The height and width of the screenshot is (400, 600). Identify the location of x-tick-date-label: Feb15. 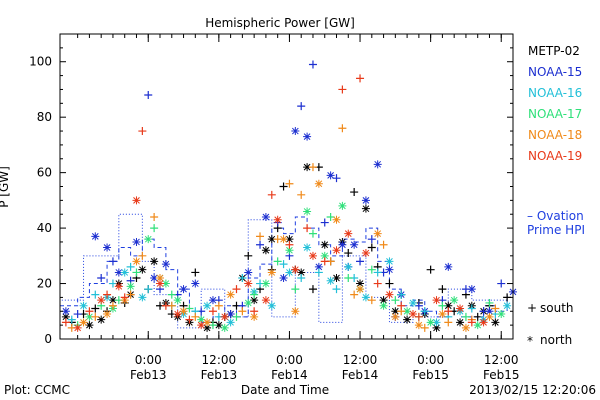
(501, 375).